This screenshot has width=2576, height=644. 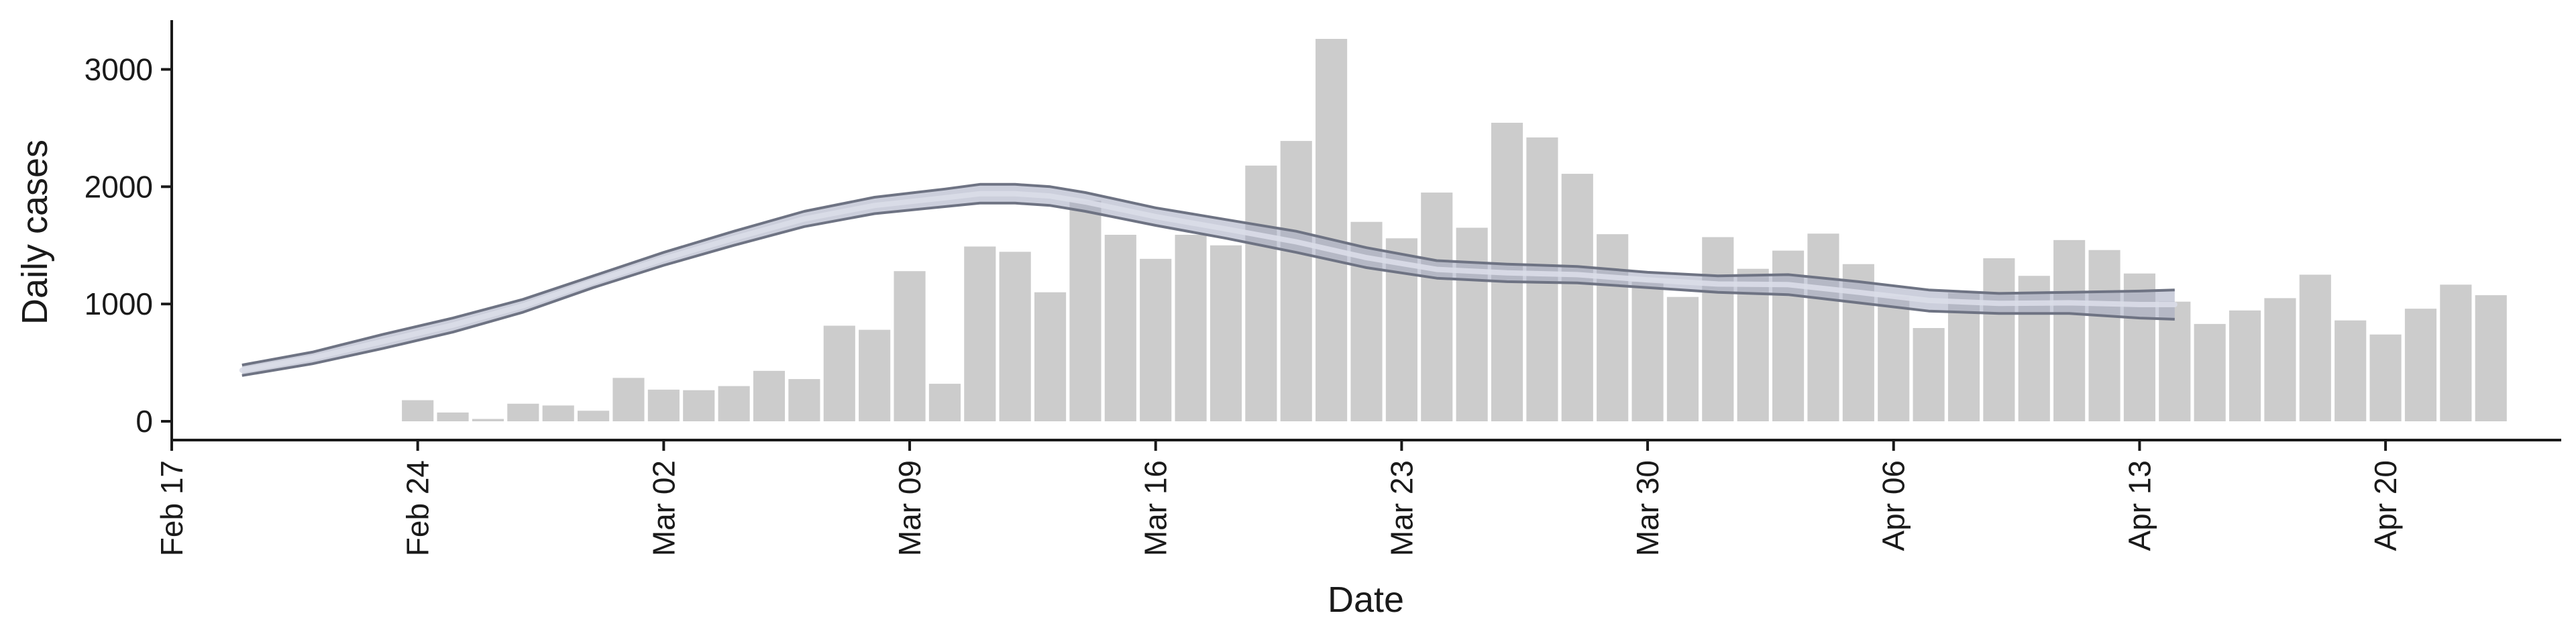 What do you see at coordinates (1647, 508) in the screenshot?
I see `x-tick-label: Mar 30` at bounding box center [1647, 508].